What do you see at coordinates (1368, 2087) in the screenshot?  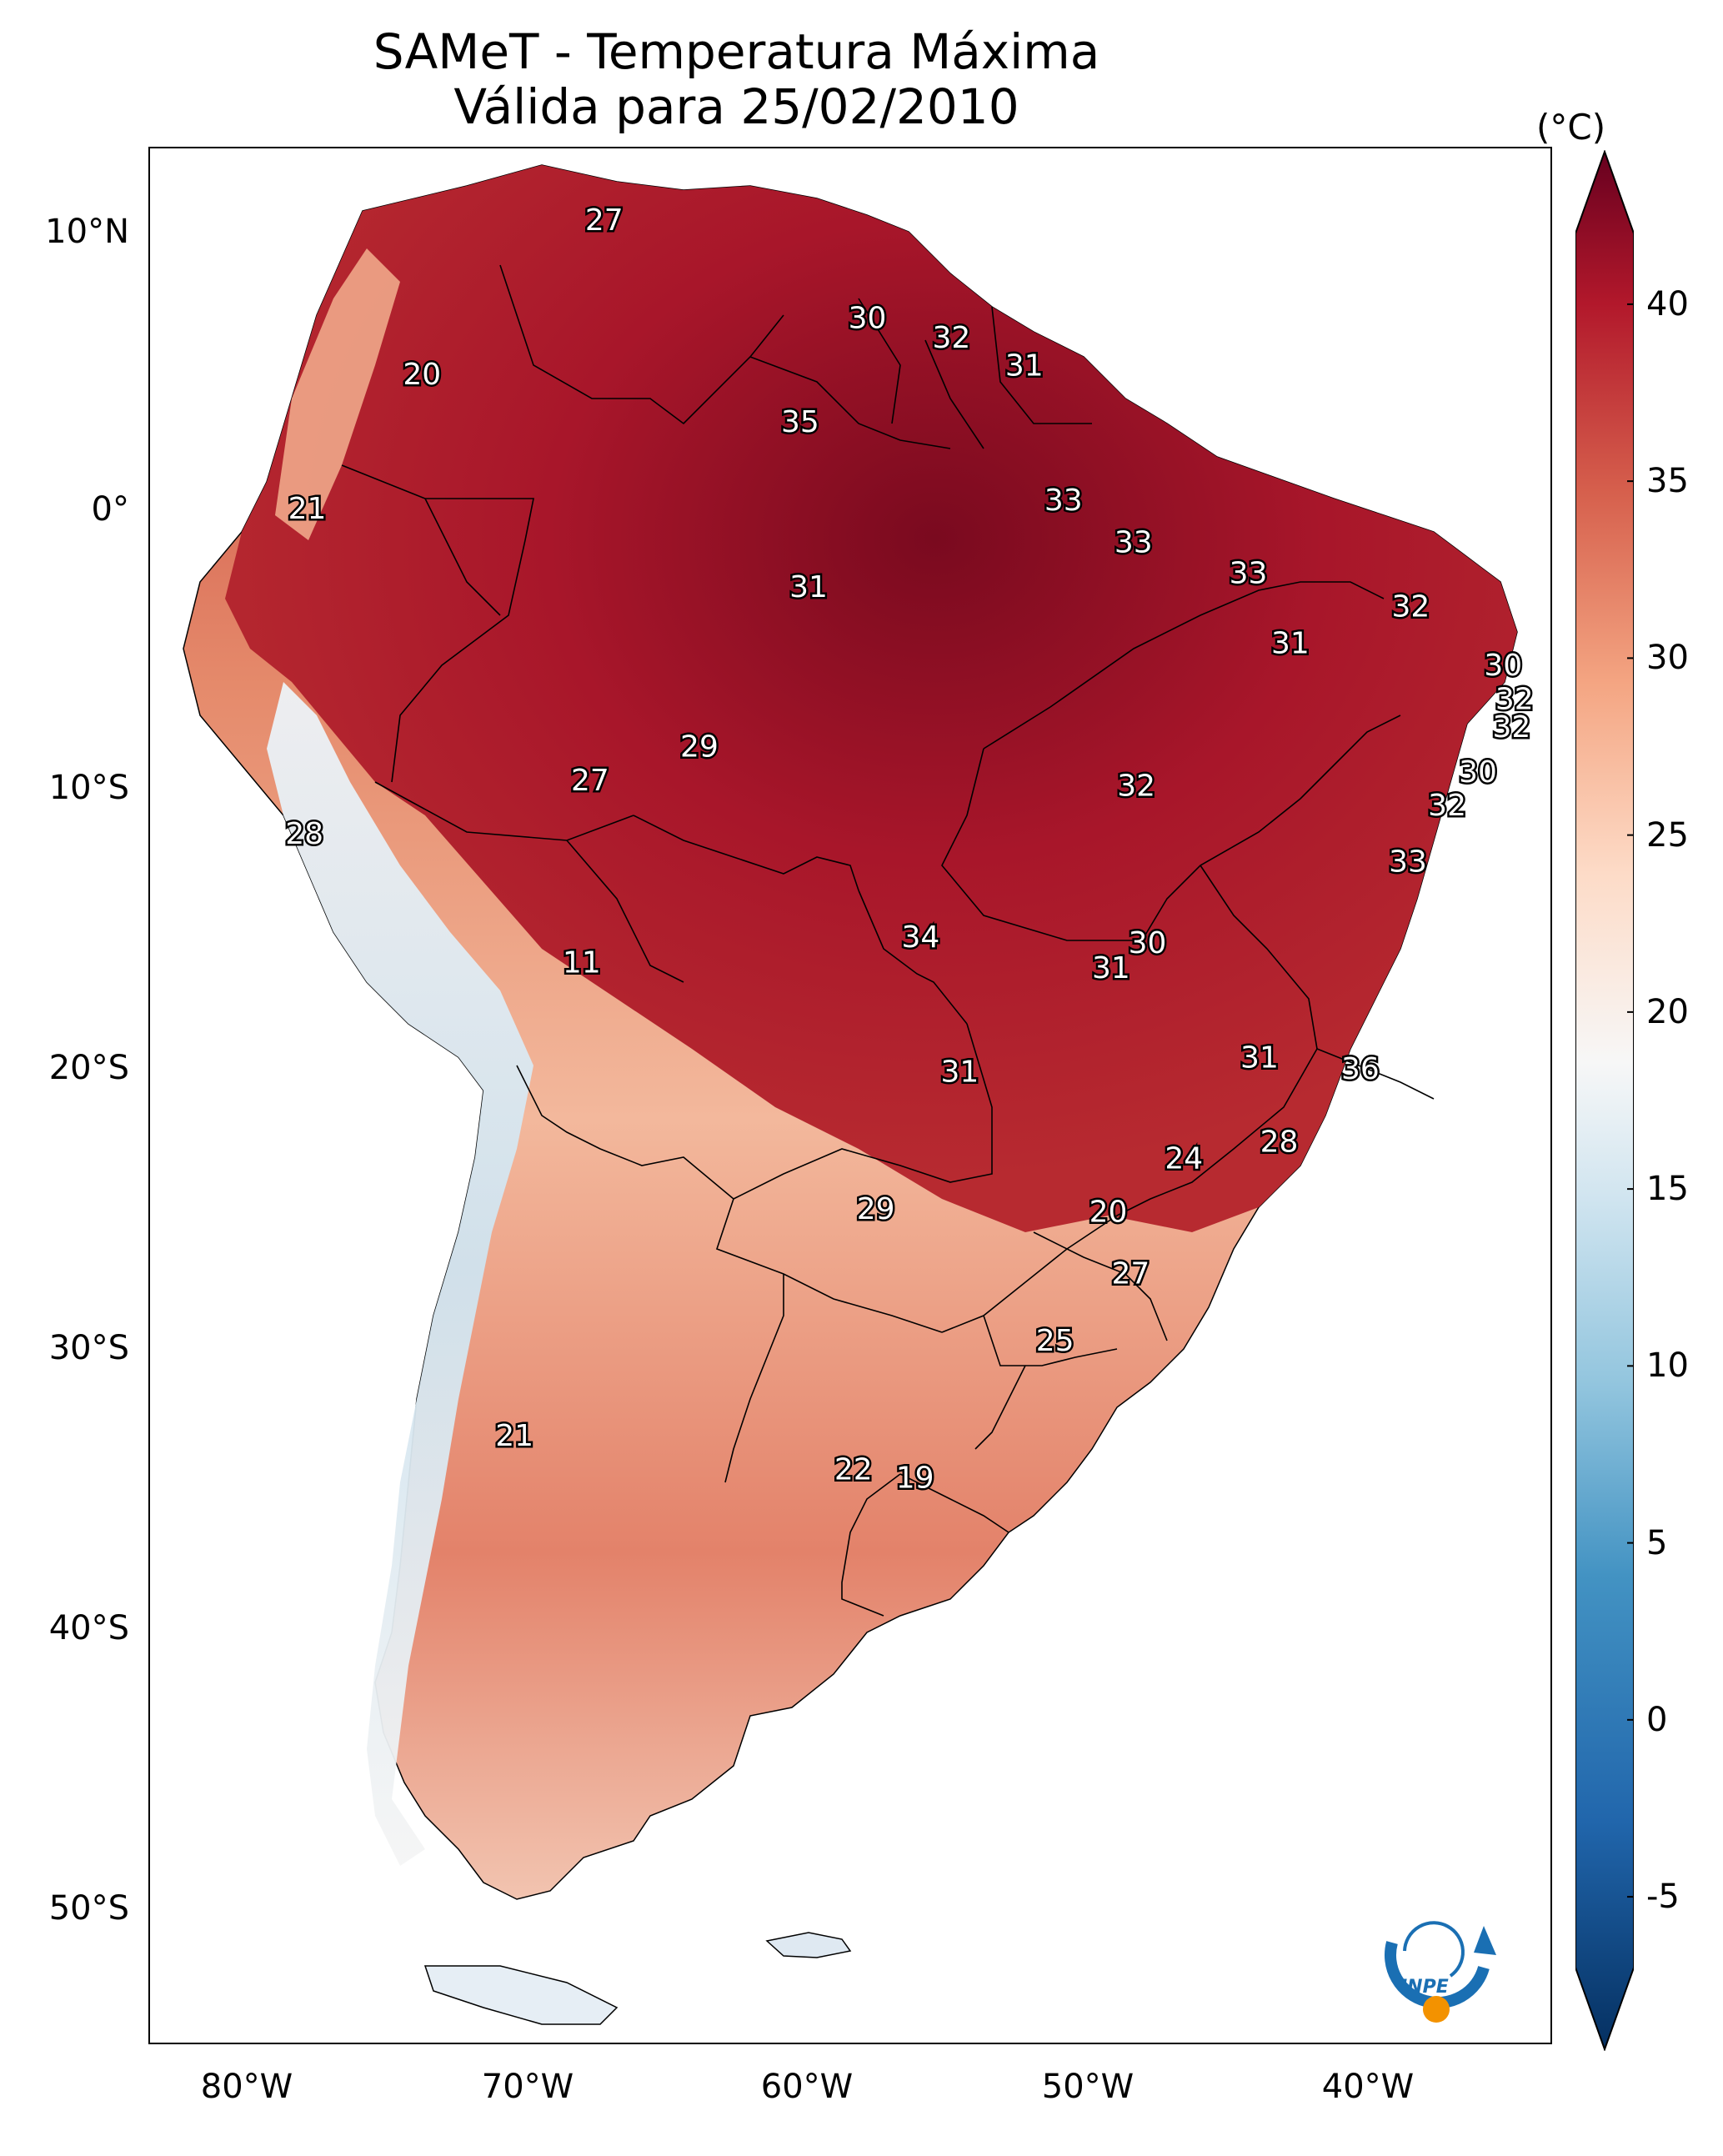 I see `lon-tick-label: 40°W` at bounding box center [1368, 2087].